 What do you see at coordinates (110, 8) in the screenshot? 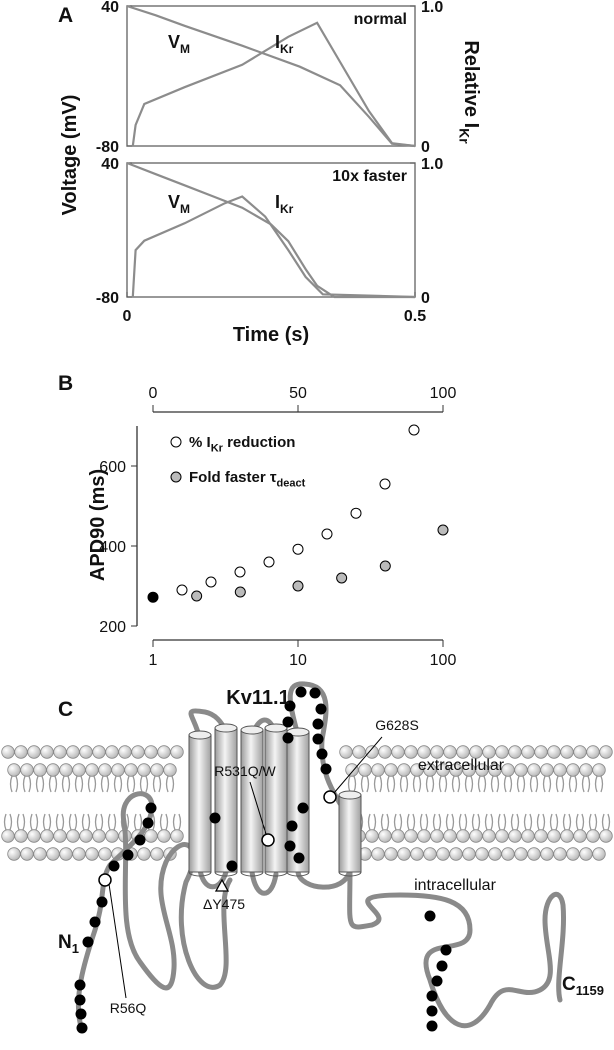
I see `y-tick-label: 40` at bounding box center [110, 8].